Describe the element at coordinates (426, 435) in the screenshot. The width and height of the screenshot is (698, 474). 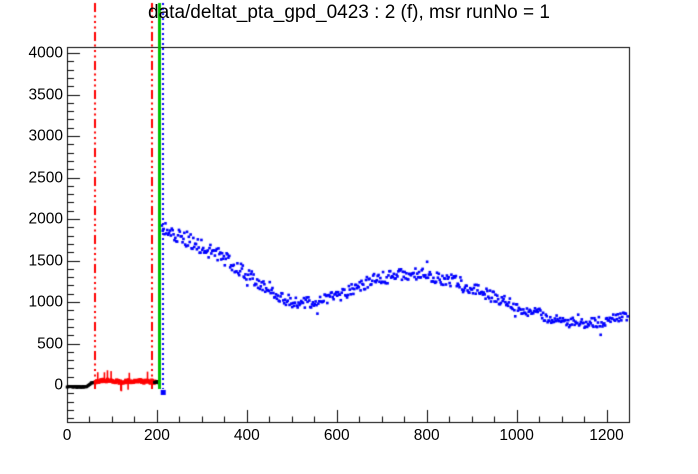
I see `x-tick-label-800: 800` at that location.